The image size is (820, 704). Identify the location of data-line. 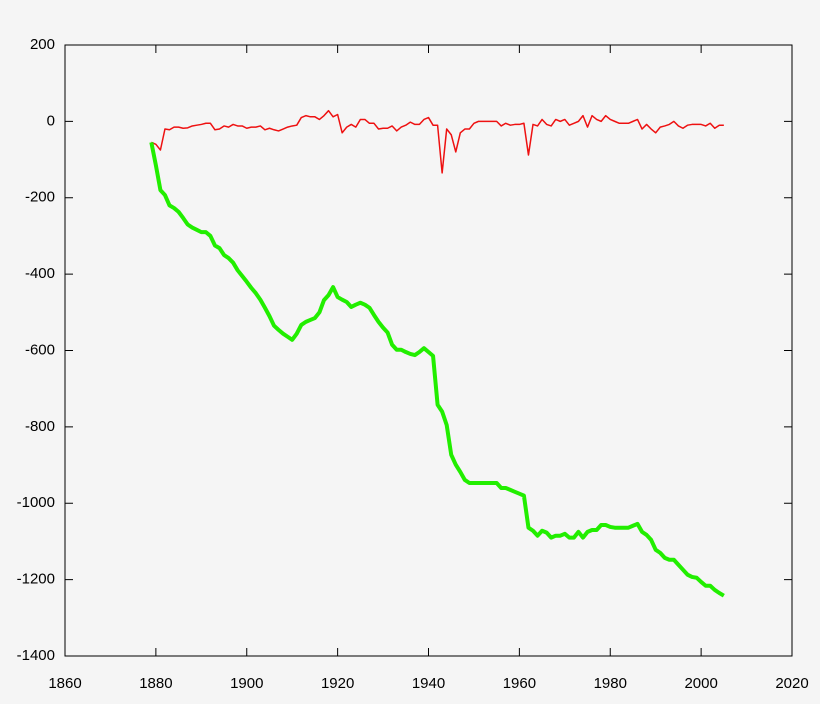
(437, 141).